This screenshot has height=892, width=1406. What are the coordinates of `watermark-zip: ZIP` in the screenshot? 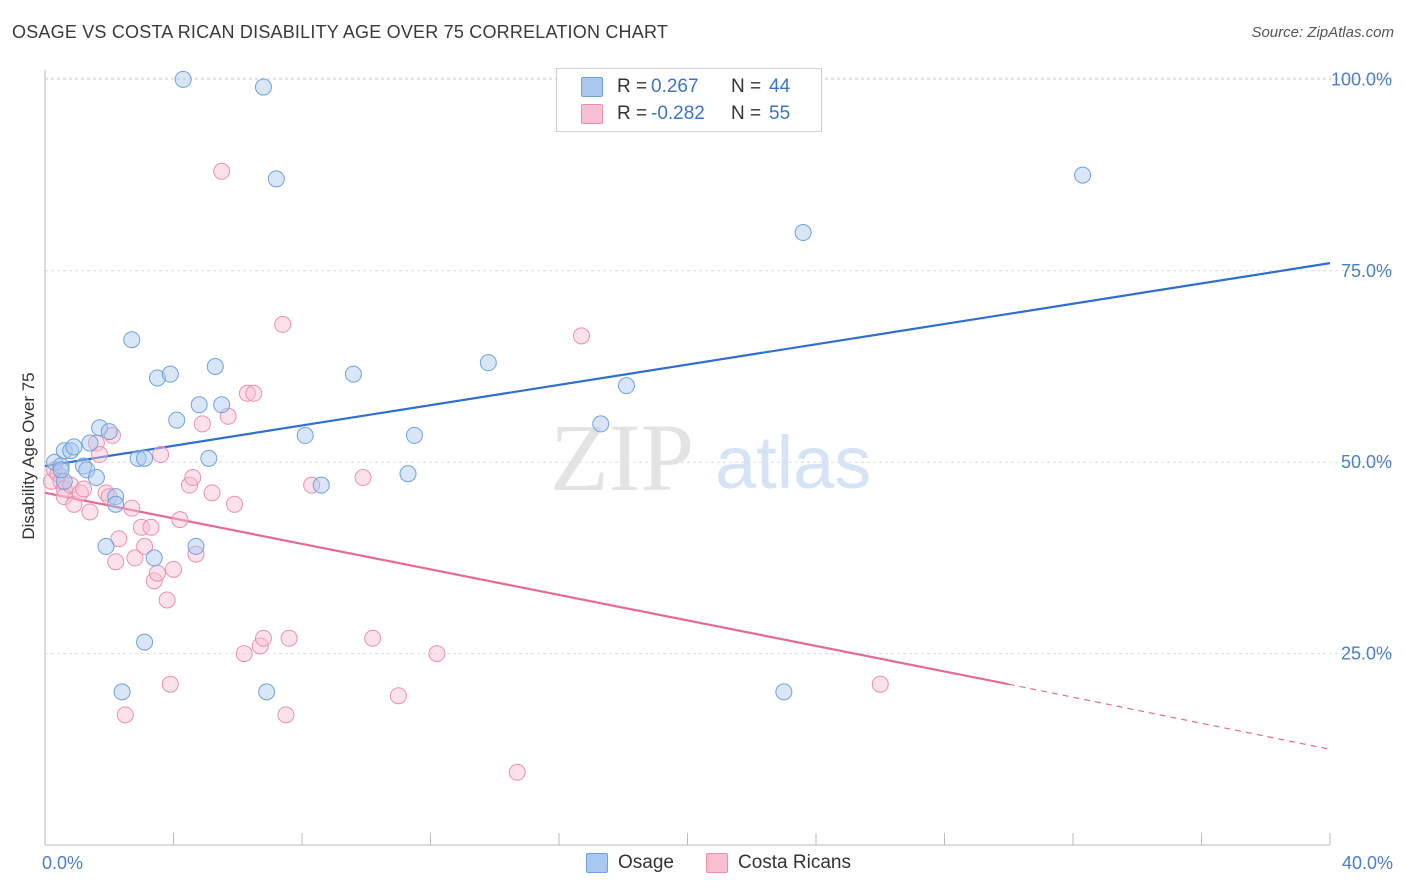 It's located at (622, 457).